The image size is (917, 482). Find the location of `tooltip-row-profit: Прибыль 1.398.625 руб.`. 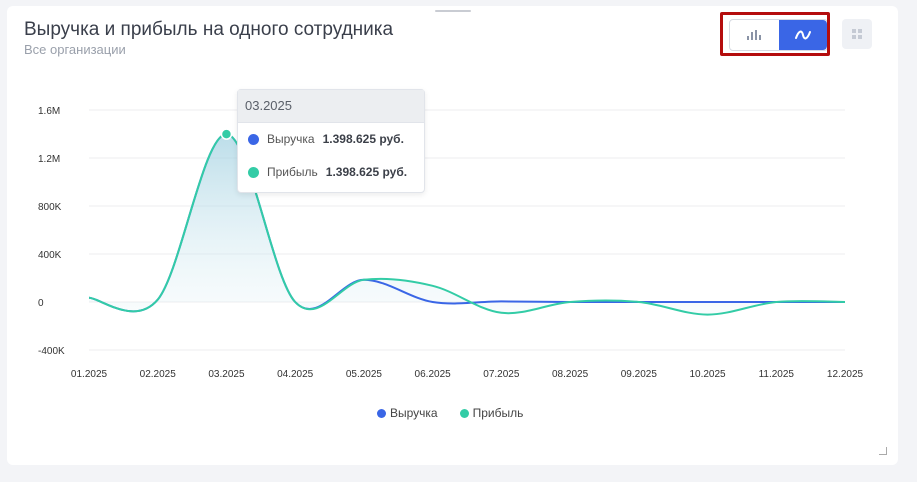

tooltip-row-profit: Прибыль 1.398.625 руб. is located at coordinates (327, 172).